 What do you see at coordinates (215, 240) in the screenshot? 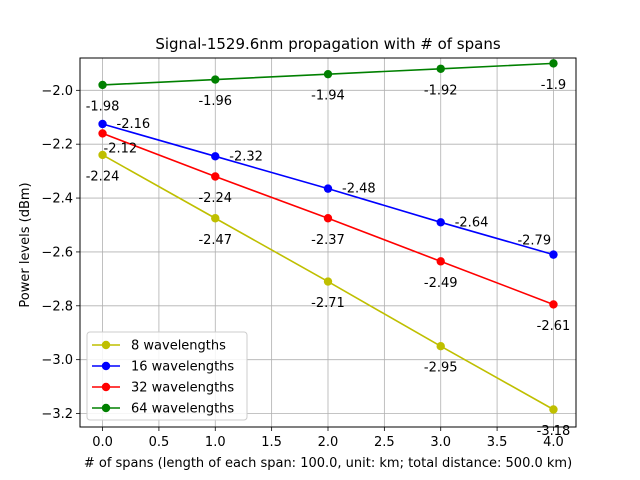
I see `data-label: -2.47` at bounding box center [215, 240].